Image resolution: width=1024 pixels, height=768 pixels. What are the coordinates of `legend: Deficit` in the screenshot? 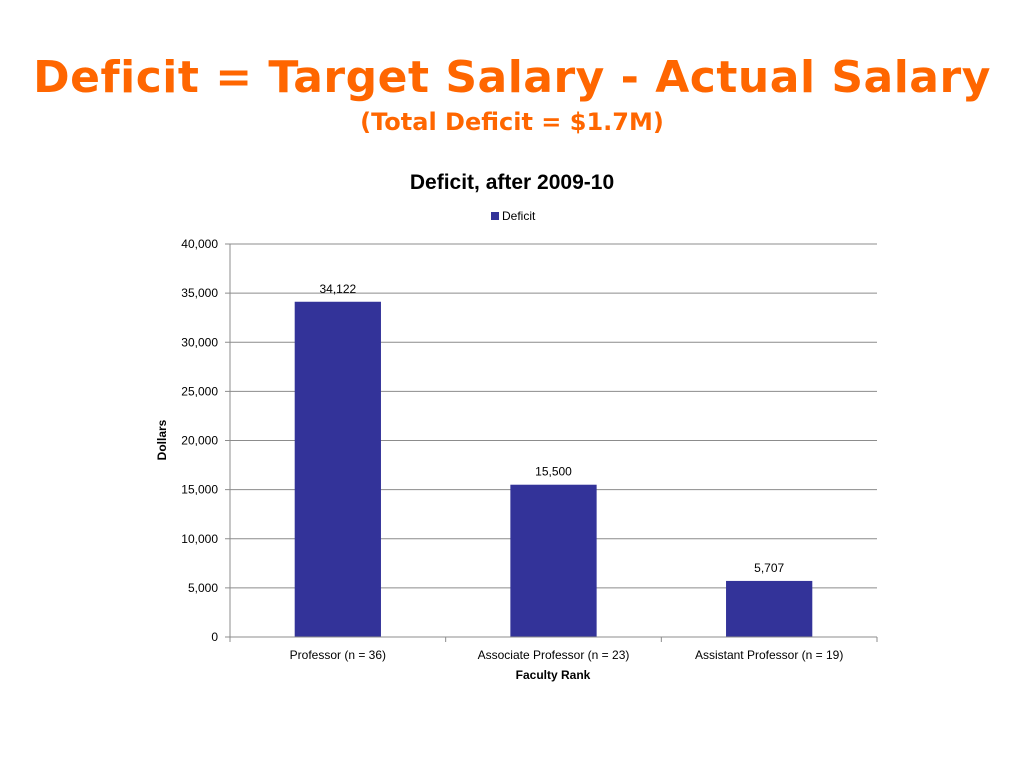 It's located at (513, 216).